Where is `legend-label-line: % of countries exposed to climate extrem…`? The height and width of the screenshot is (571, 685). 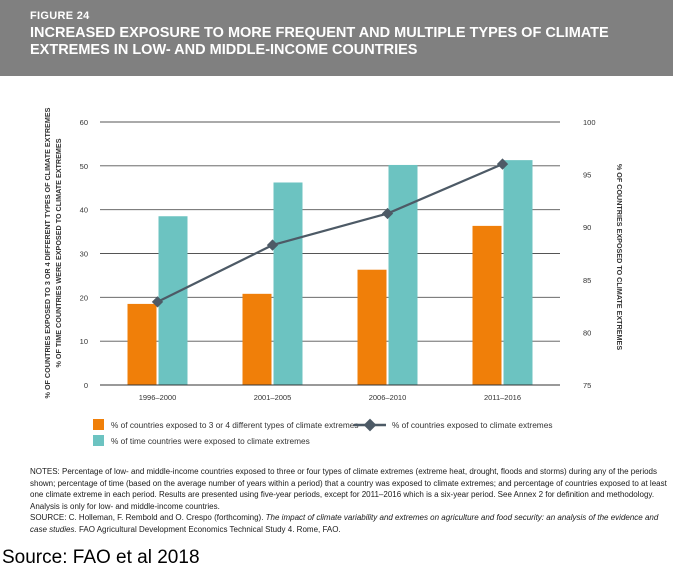
legend-label-line: % of countries exposed to climate extrem… is located at coordinates (472, 425).